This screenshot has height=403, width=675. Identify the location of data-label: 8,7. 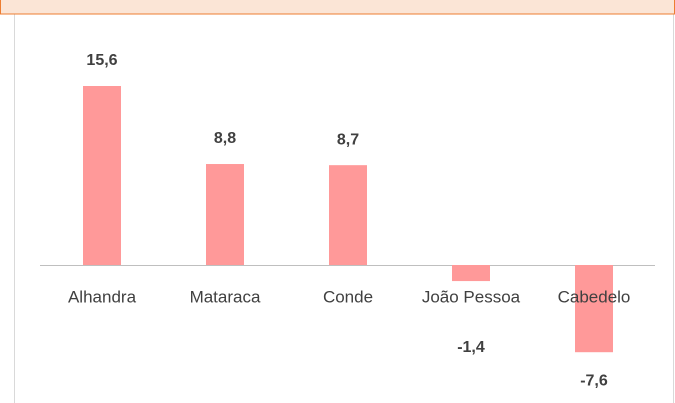
(348, 139).